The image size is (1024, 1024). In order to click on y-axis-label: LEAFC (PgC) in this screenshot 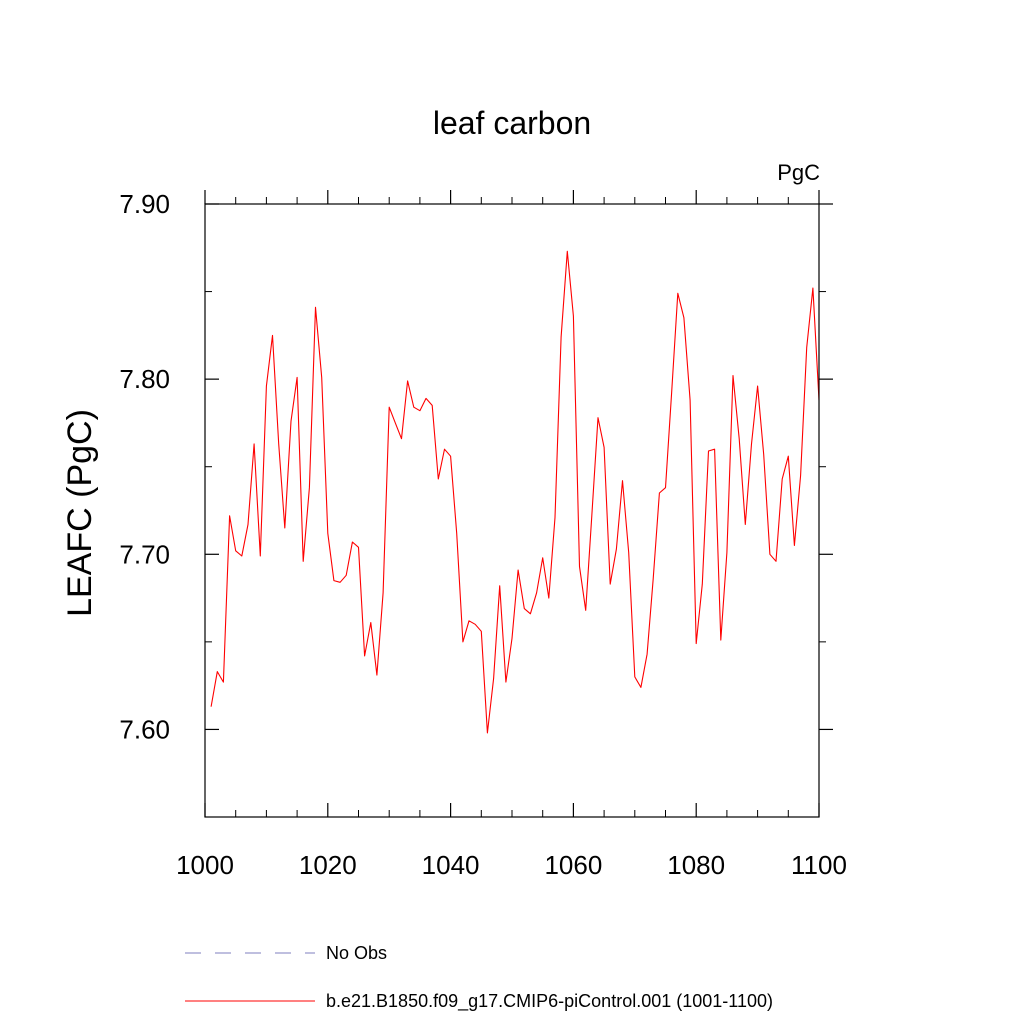, I will do `click(80, 513)`.